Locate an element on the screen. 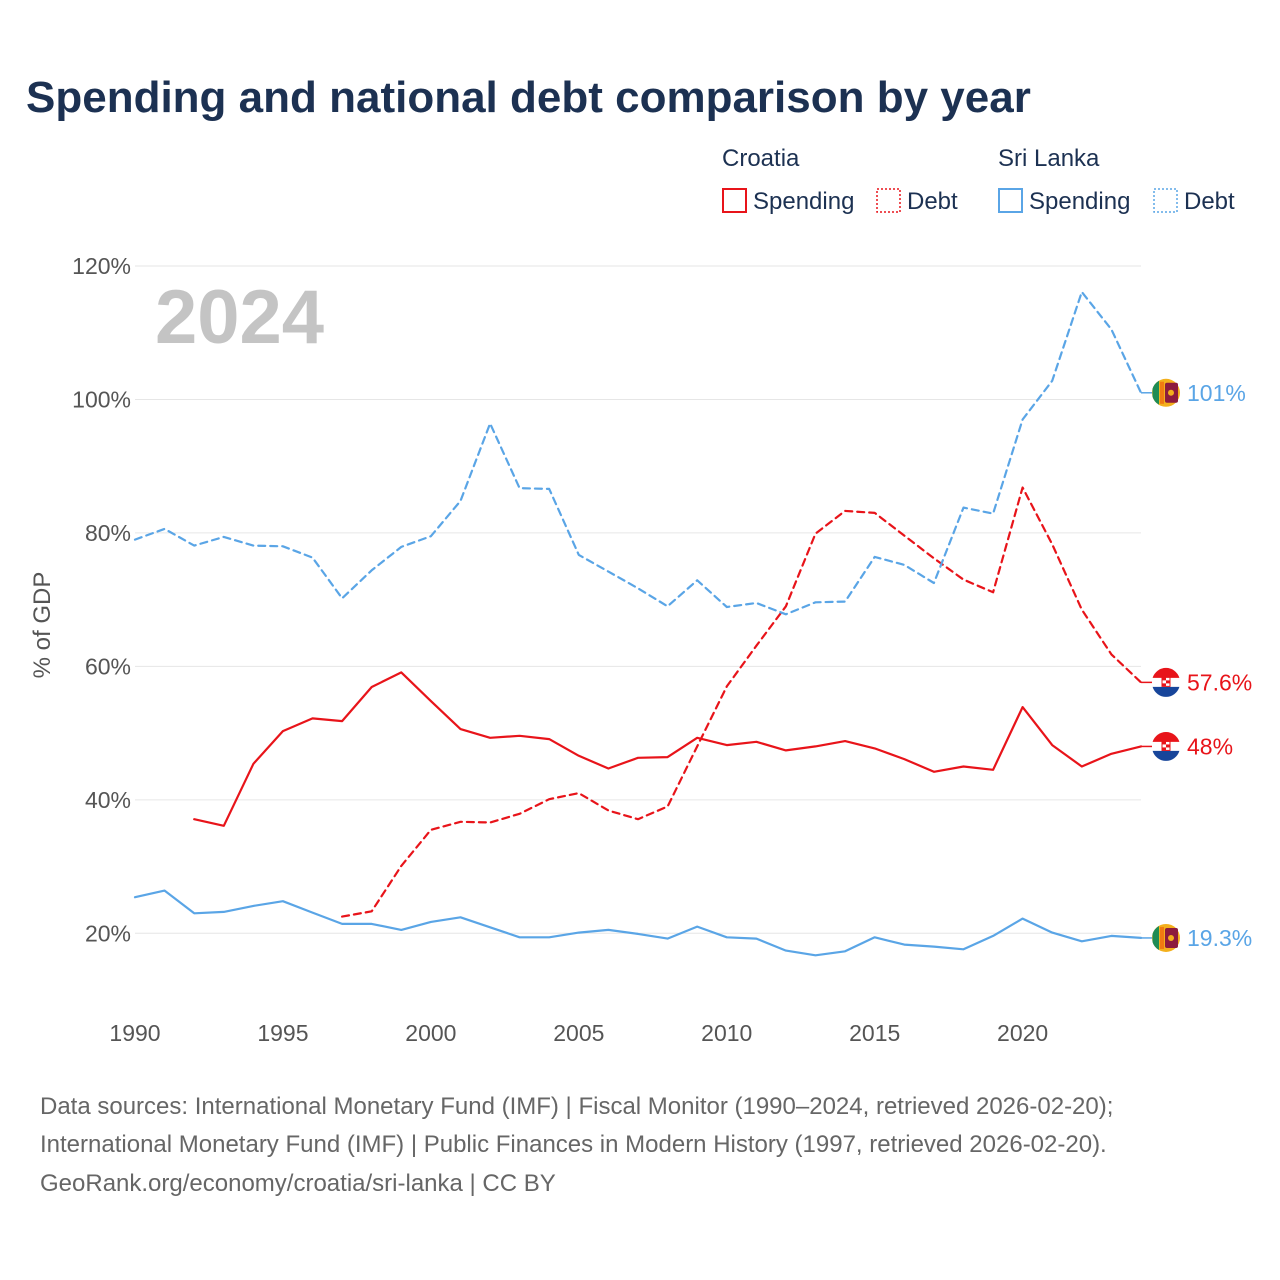  series-croatia-spending is located at coordinates (668, 749).